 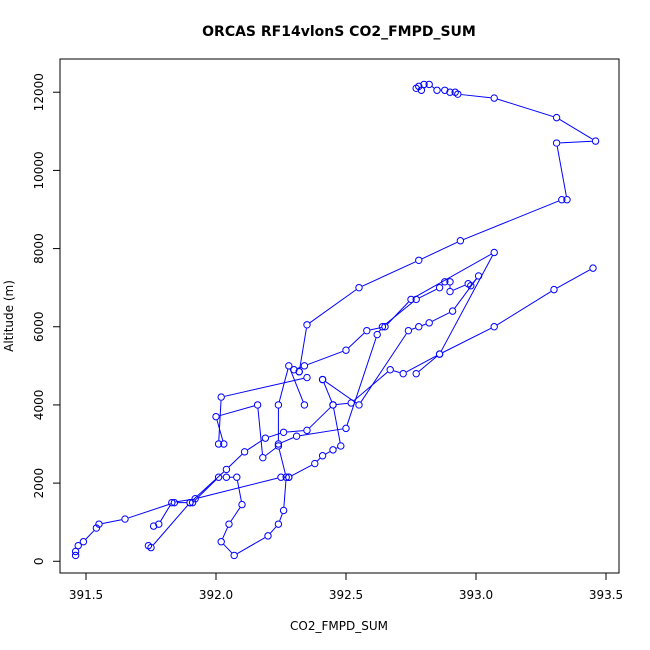 What do you see at coordinates (39, 92) in the screenshot?
I see `y-tick-label: 12000` at bounding box center [39, 92].